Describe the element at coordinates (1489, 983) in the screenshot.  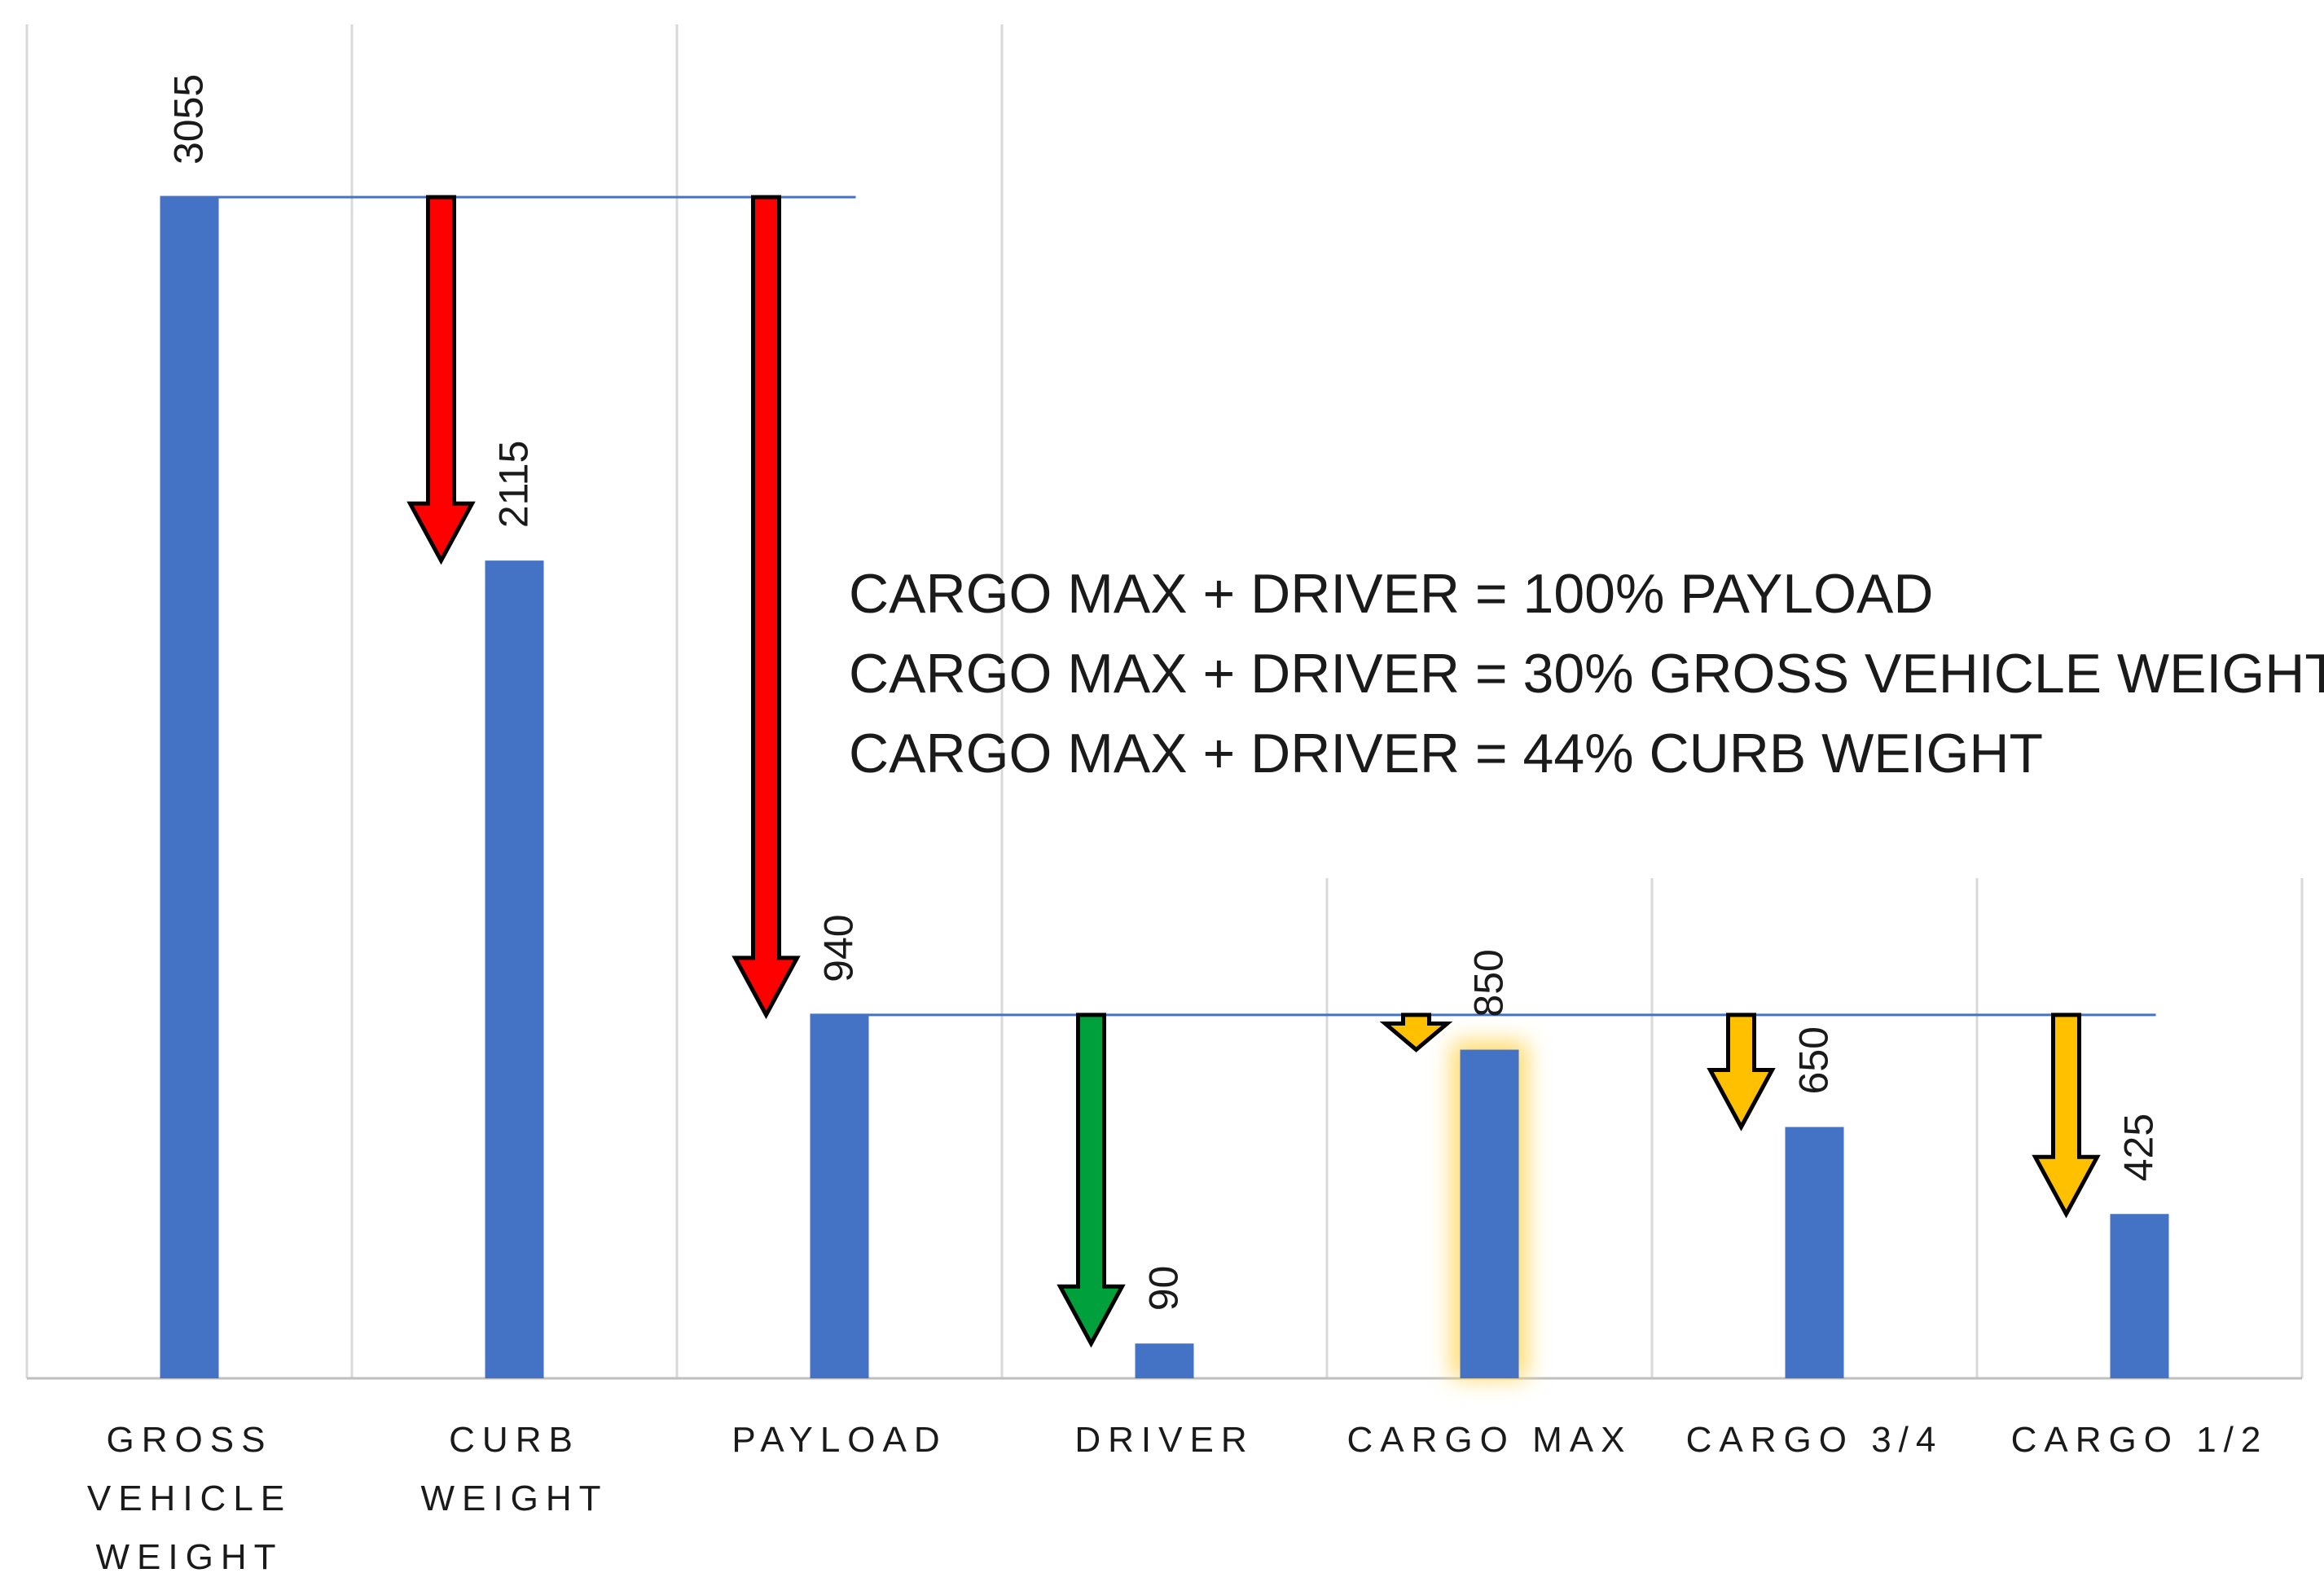
I see `value-label: 850` at that location.